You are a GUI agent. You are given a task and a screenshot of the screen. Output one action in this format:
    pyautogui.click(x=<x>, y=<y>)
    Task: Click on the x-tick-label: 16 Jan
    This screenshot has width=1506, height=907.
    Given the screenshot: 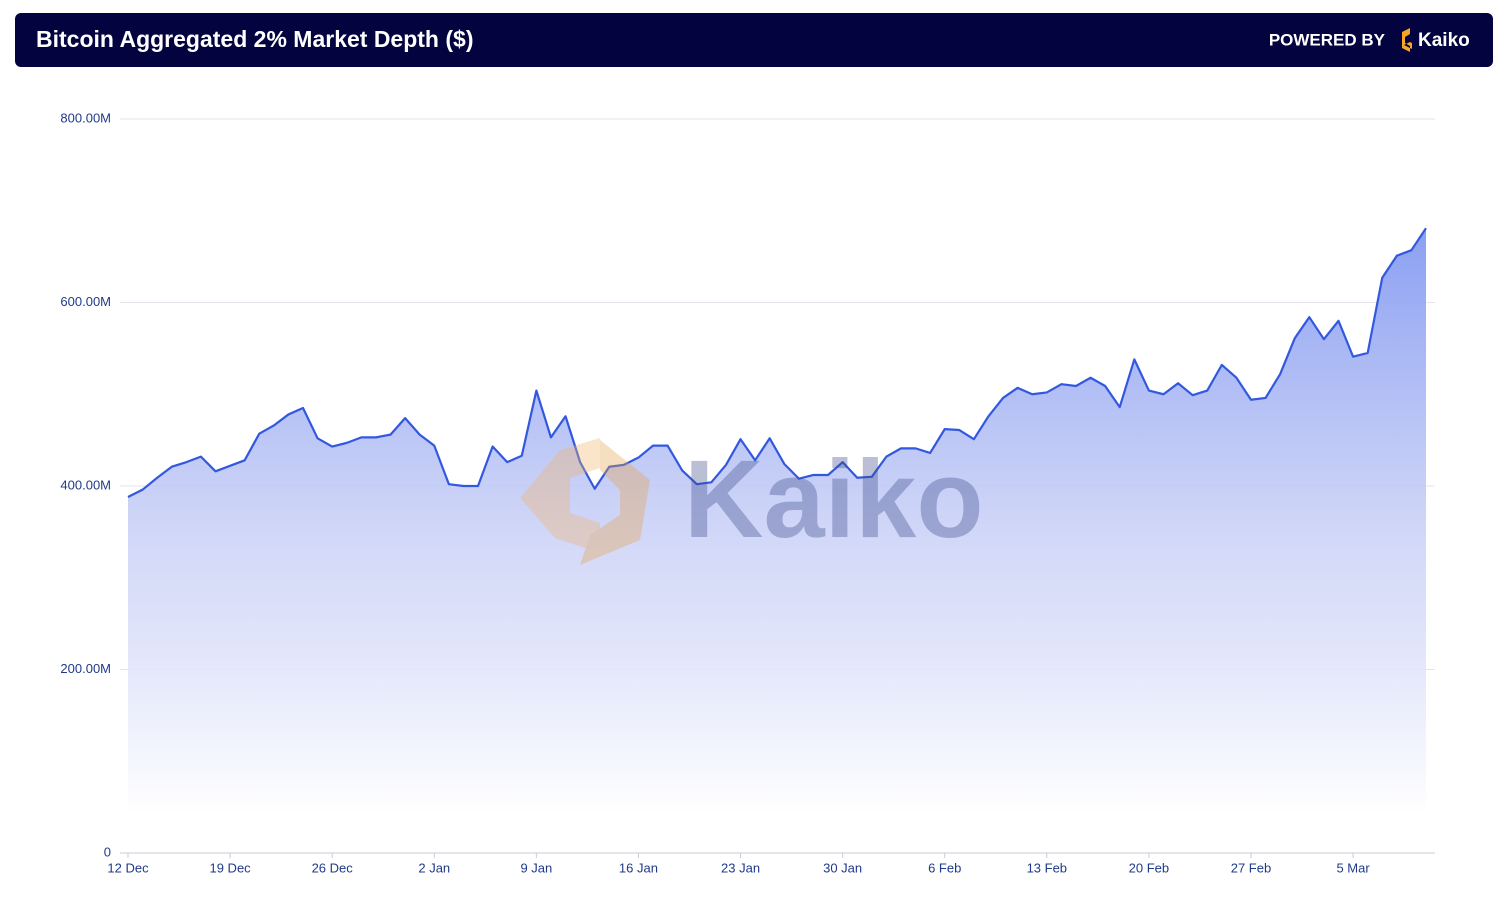 What is the action you would take?
    pyautogui.click(x=638, y=867)
    